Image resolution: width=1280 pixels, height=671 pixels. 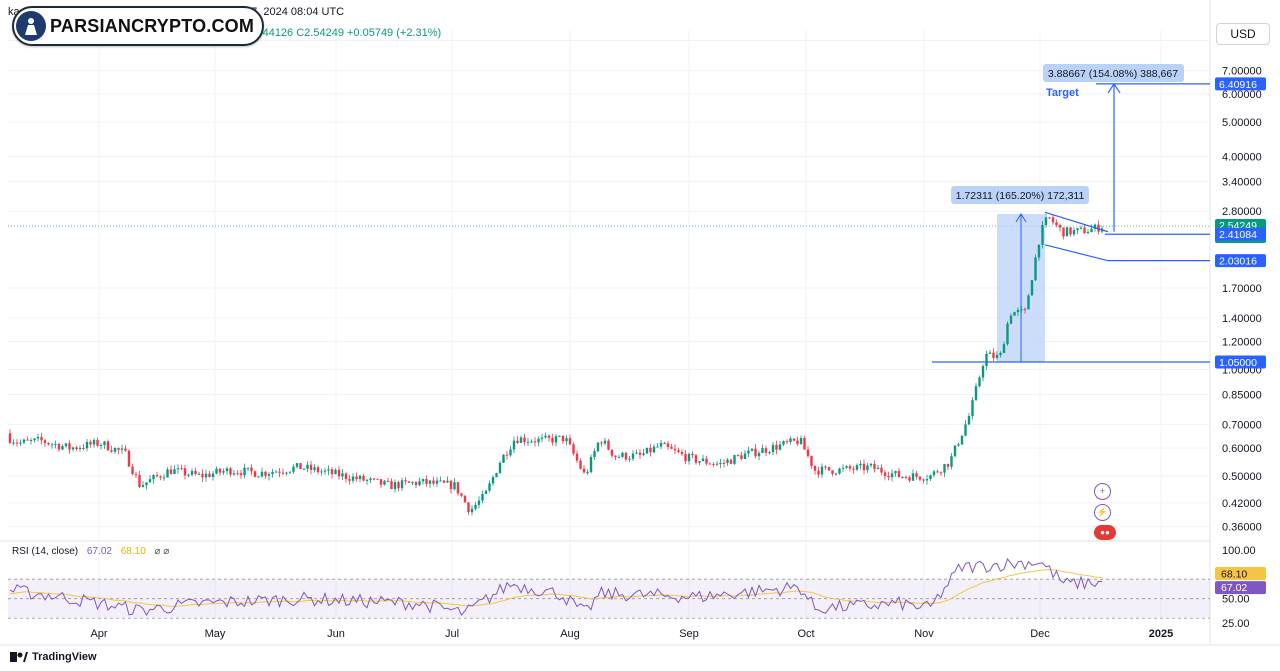 I want to click on time-tick-label: Sep, so click(x=689, y=634).